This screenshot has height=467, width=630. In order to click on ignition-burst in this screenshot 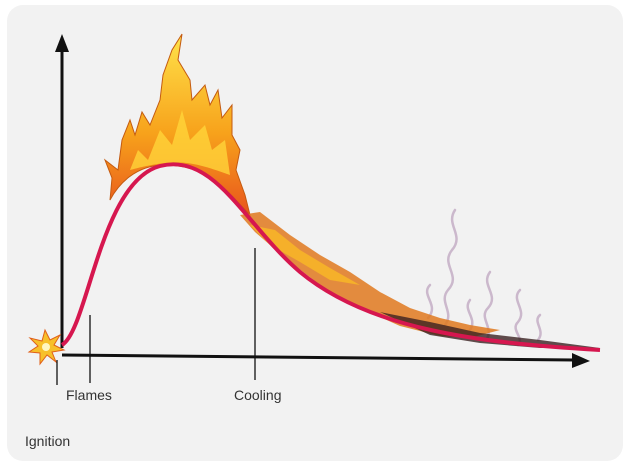, I will do `click(46, 347)`.